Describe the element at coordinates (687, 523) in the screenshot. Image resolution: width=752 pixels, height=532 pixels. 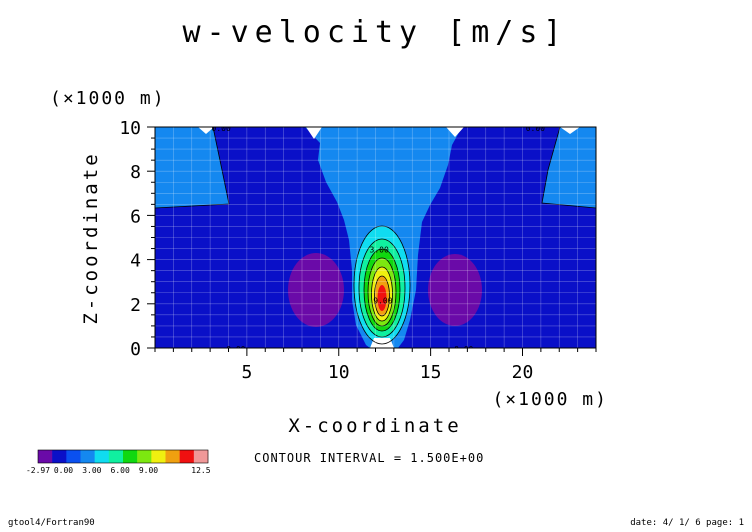
I see `footer-right: date: 4/ 1/ 6 page: 1` at that location.